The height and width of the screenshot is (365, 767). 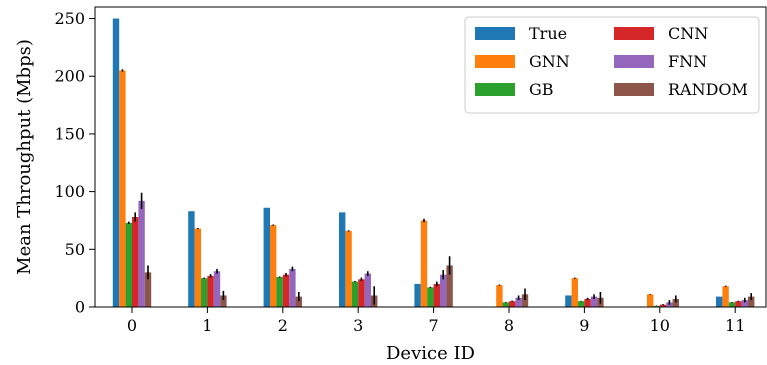 I want to click on x-tick-label-1: 1, so click(x=207, y=325).